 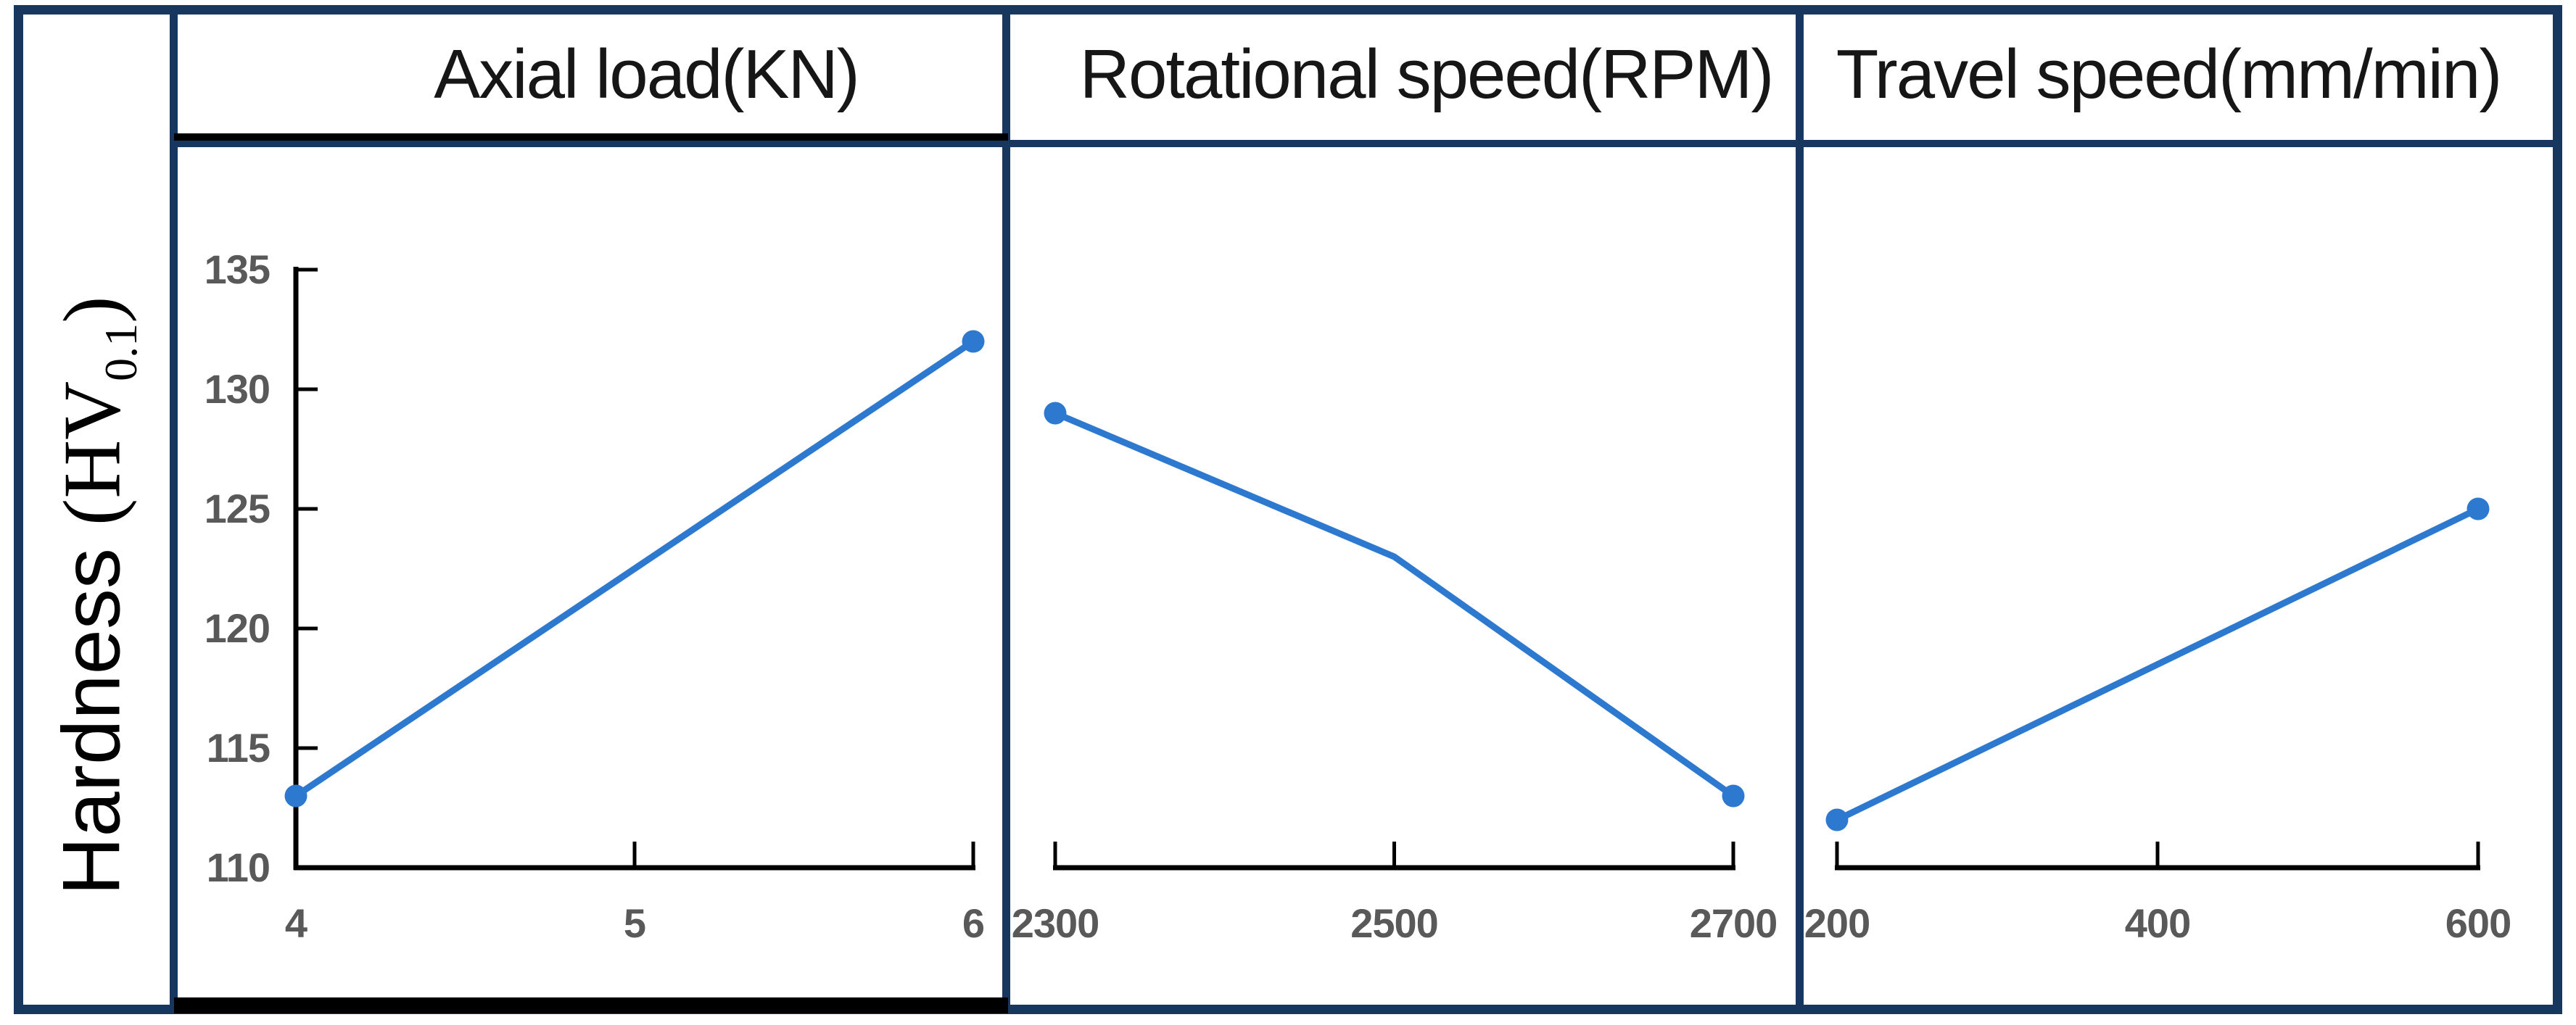 What do you see at coordinates (974, 923) in the screenshot?
I see `x-tick-label: 6` at bounding box center [974, 923].